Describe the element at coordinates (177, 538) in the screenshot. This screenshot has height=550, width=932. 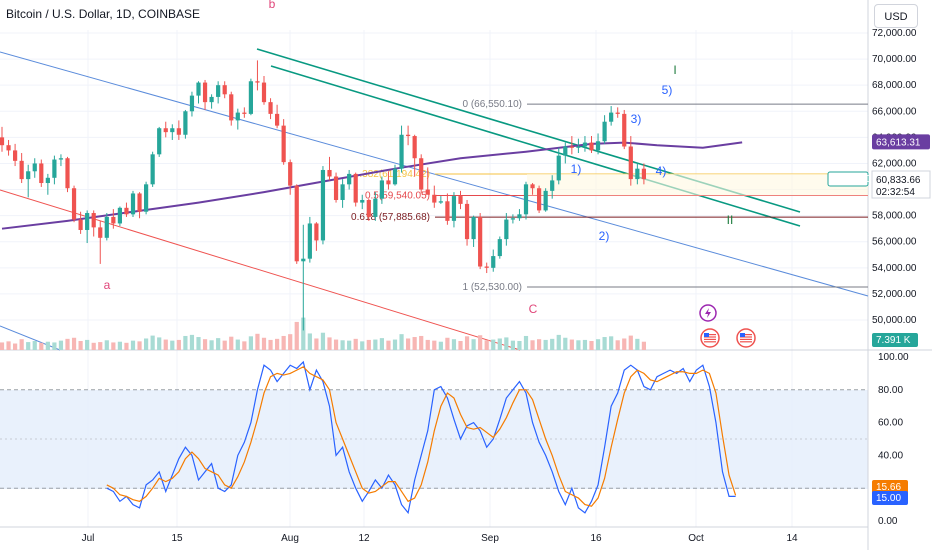
I see `date-tick-label: 15` at that location.